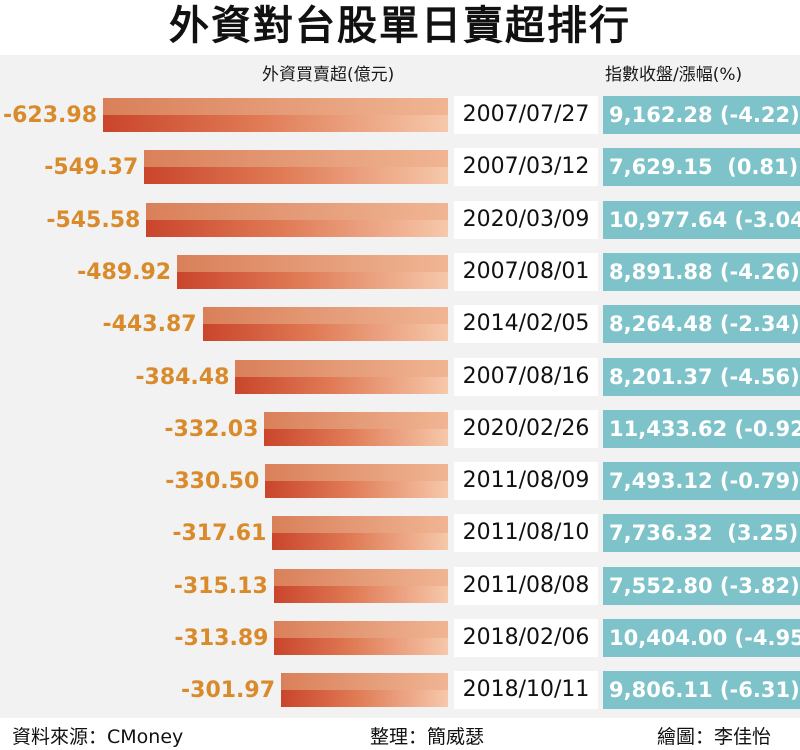  I want to click on organizer-credit: 整理：簡威瑟, so click(427, 737).